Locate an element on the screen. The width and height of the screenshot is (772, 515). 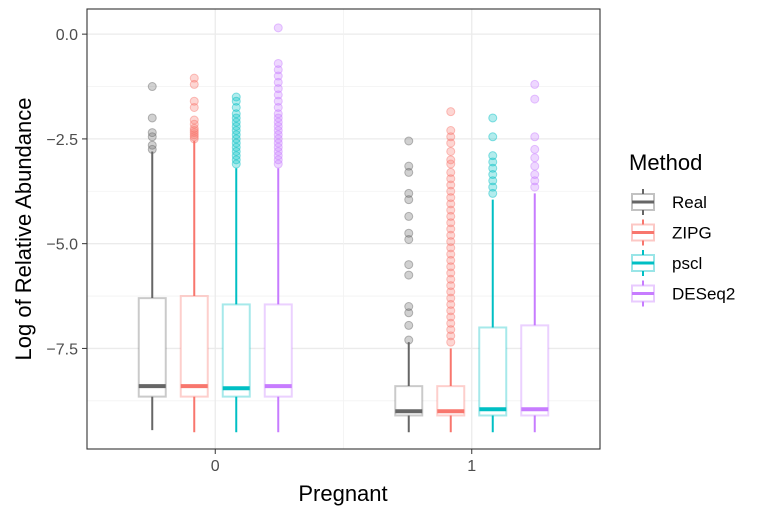
y-tick-label: −5.0 is located at coordinates (62, 245).